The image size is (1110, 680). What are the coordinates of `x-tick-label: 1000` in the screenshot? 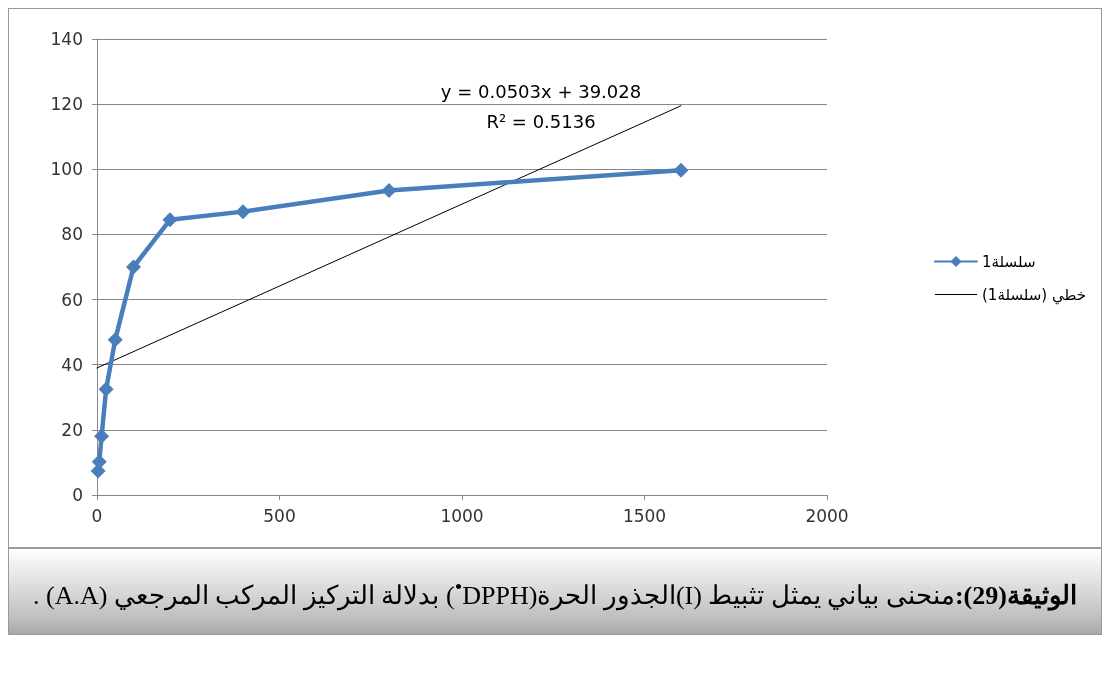 It's located at (462, 515).